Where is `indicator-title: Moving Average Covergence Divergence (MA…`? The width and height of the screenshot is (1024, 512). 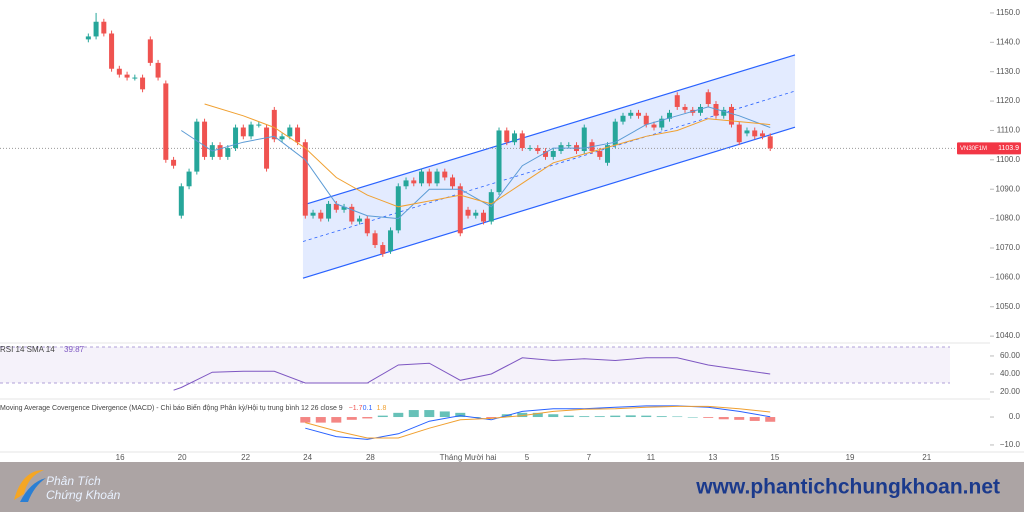 indicator-title: Moving Average Covergence Divergence (MA… is located at coordinates (171, 407).